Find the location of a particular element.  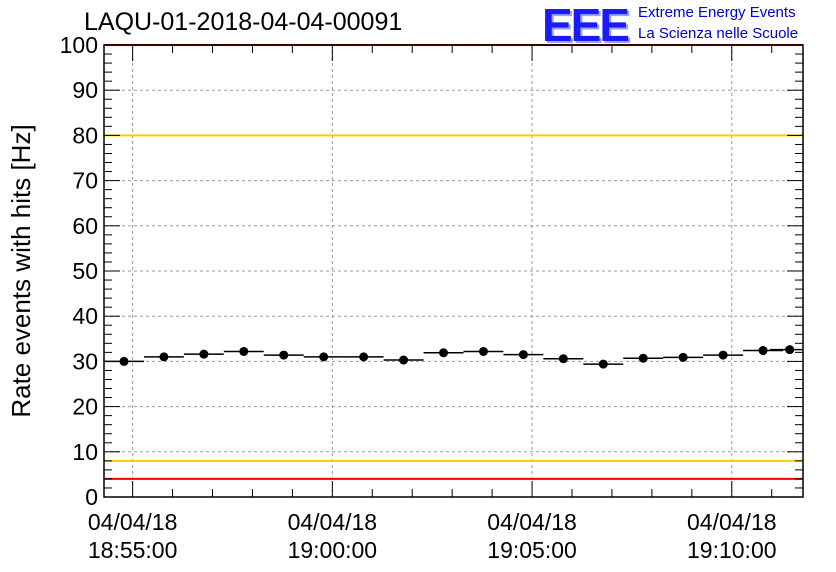

logo-line-2: La Scienza nelle Scuole is located at coordinates (718, 33).